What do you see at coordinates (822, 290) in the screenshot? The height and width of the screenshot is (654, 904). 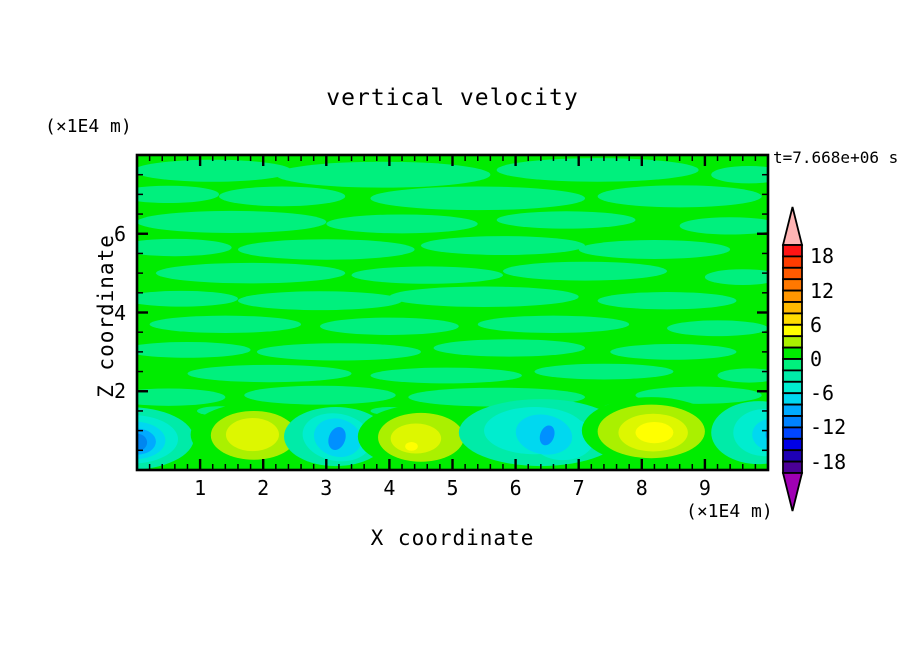 I see `colorbar-label: 12` at bounding box center [822, 290].